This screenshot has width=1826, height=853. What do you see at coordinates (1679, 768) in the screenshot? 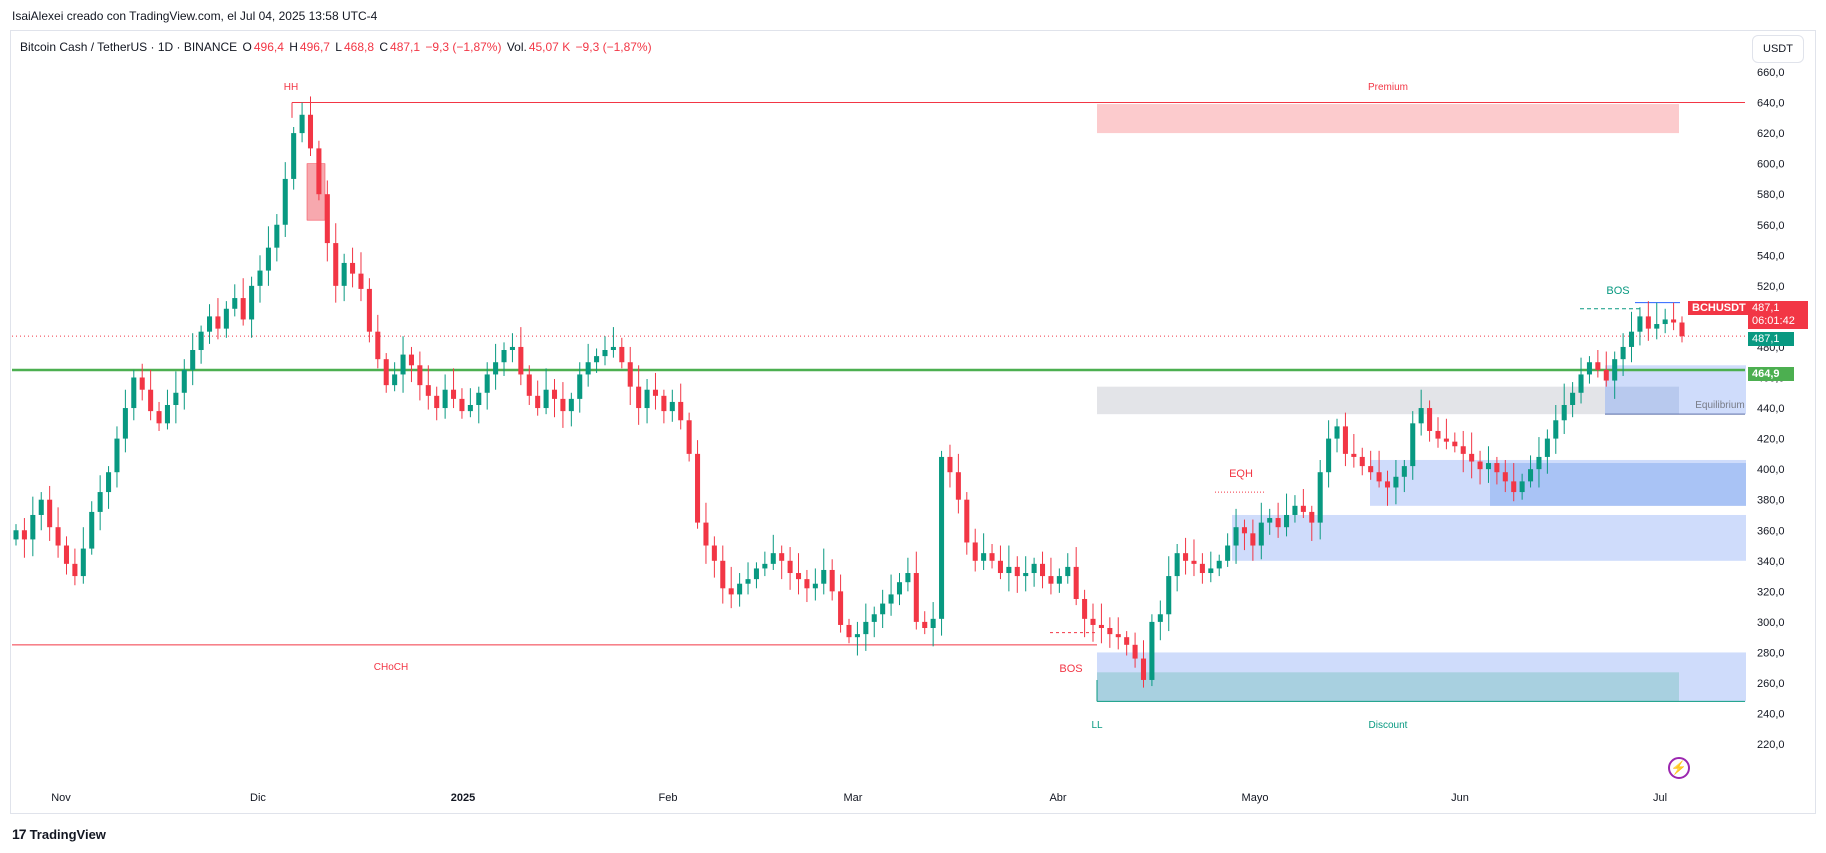
I see `lightning-icon: ⚡` at bounding box center [1679, 768].